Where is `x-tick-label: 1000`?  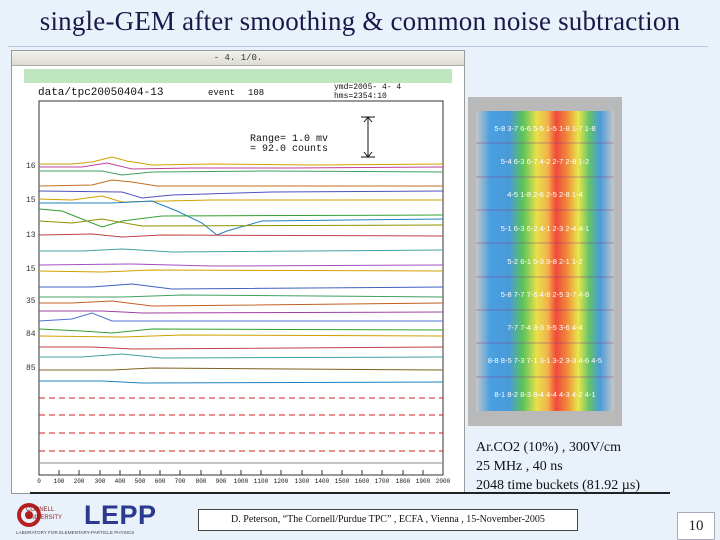
x-tick-label: 1000 is located at coordinates (241, 481).